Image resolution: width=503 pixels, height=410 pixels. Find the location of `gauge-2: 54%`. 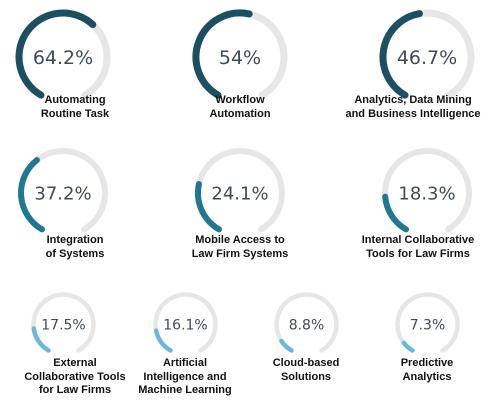

gauge-2: 54% is located at coordinates (240, 54).